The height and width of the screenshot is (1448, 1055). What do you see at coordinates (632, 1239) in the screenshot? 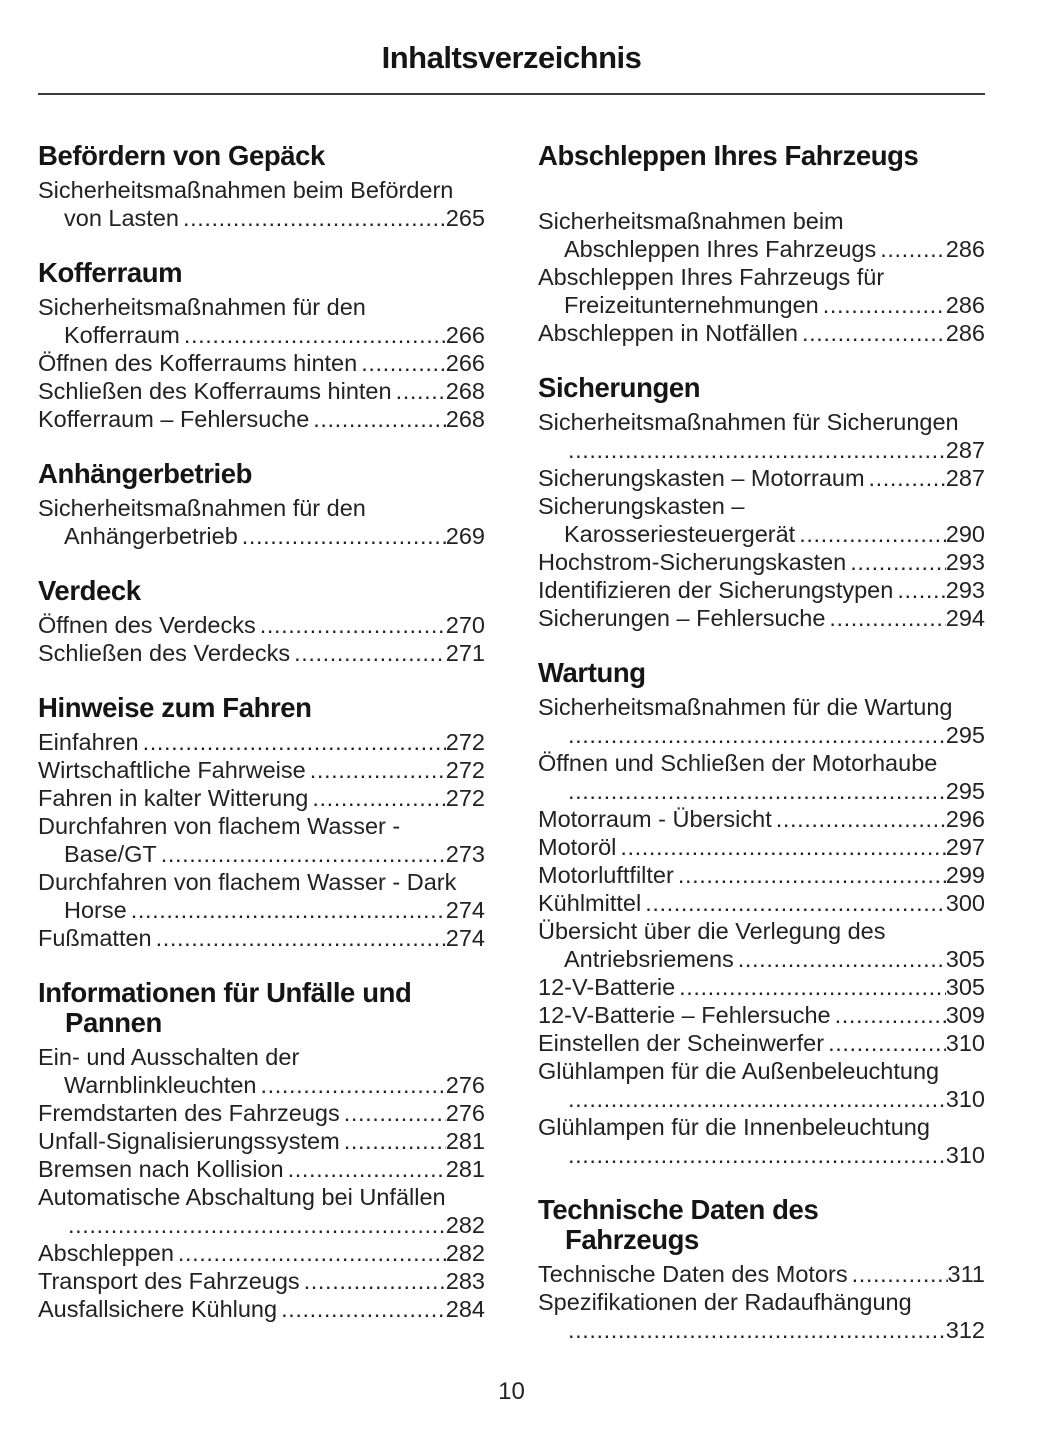
I see `section-title-line: Fahrzeugs` at bounding box center [632, 1239].